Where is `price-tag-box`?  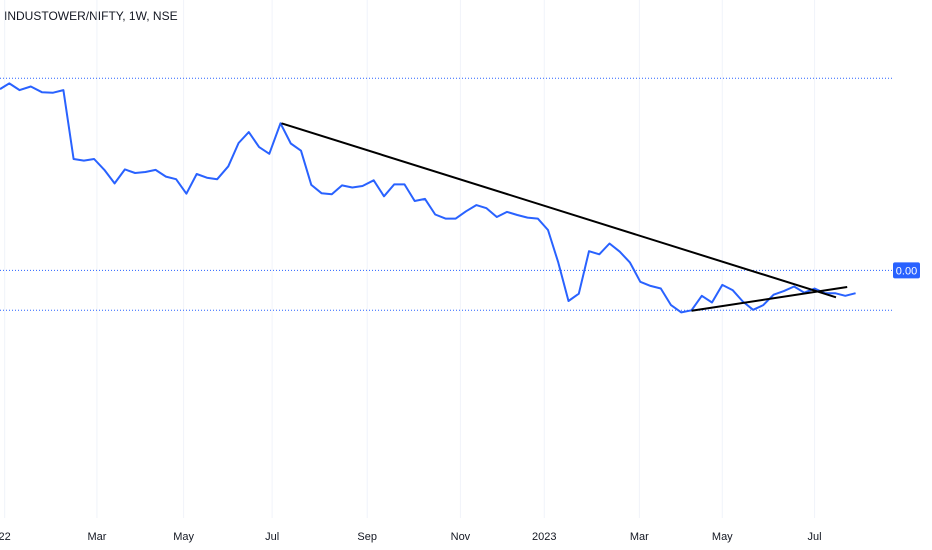 price-tag-box is located at coordinates (906, 270).